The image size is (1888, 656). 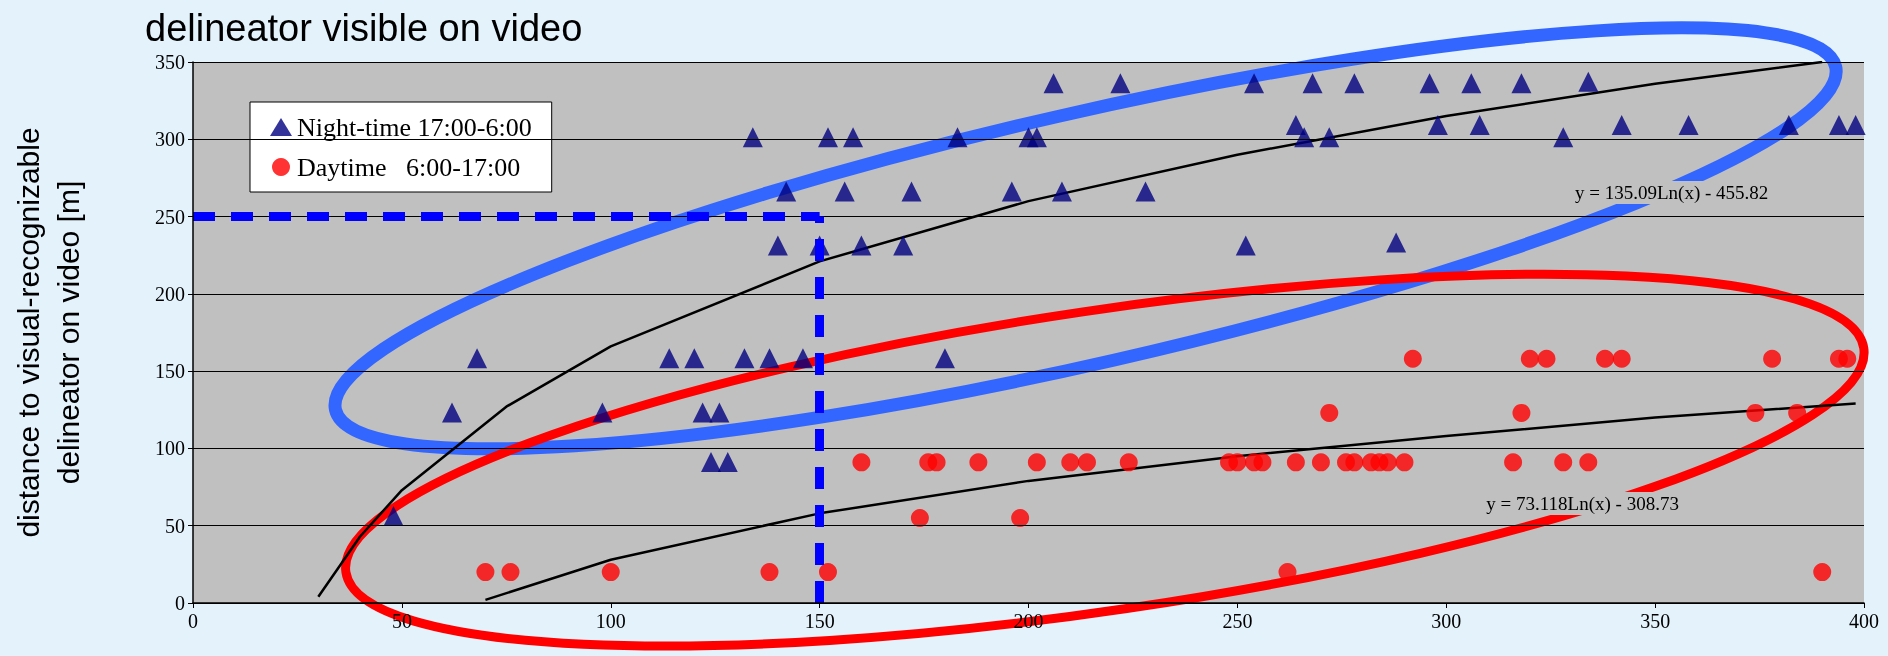 What do you see at coordinates (170, 448) in the screenshot?
I see `y-tick-label: 100` at bounding box center [170, 448].